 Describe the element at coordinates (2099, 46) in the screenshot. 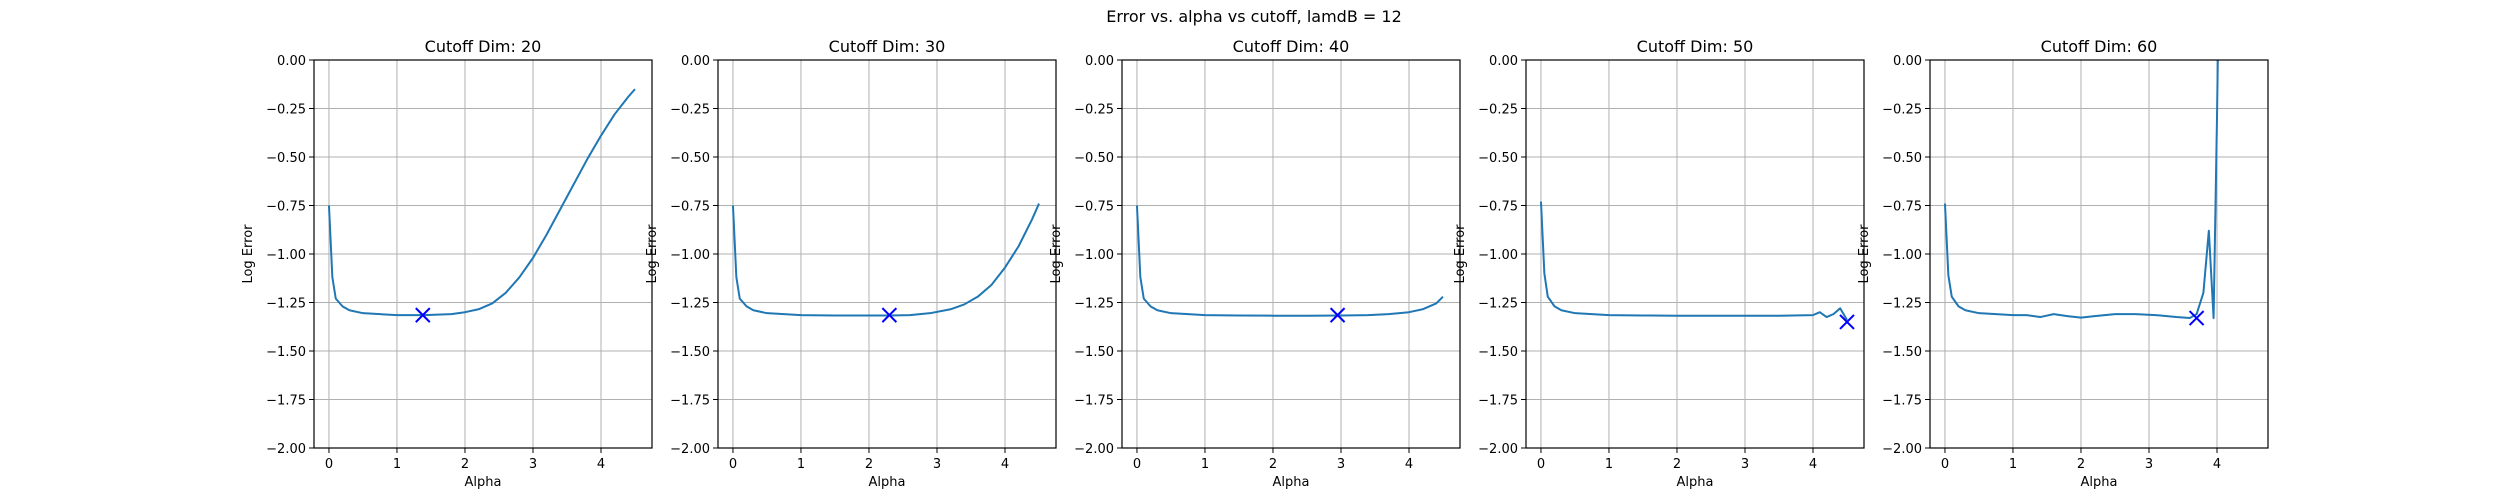

I see `subplot-title: Cutoff Dim: 60` at that location.